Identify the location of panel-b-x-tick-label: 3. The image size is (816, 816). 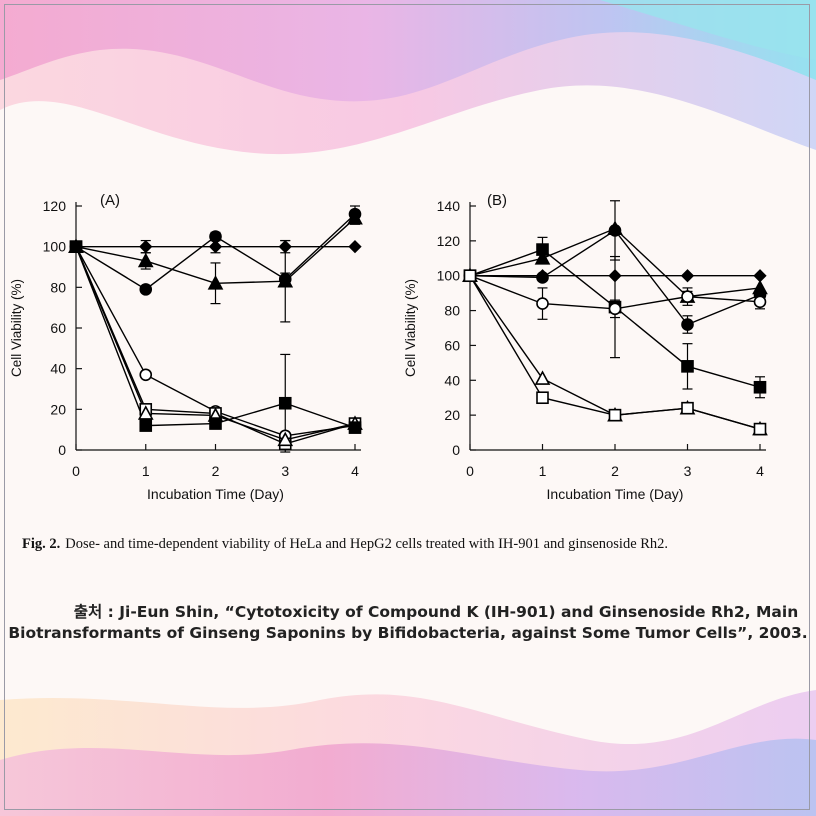
(688, 471).